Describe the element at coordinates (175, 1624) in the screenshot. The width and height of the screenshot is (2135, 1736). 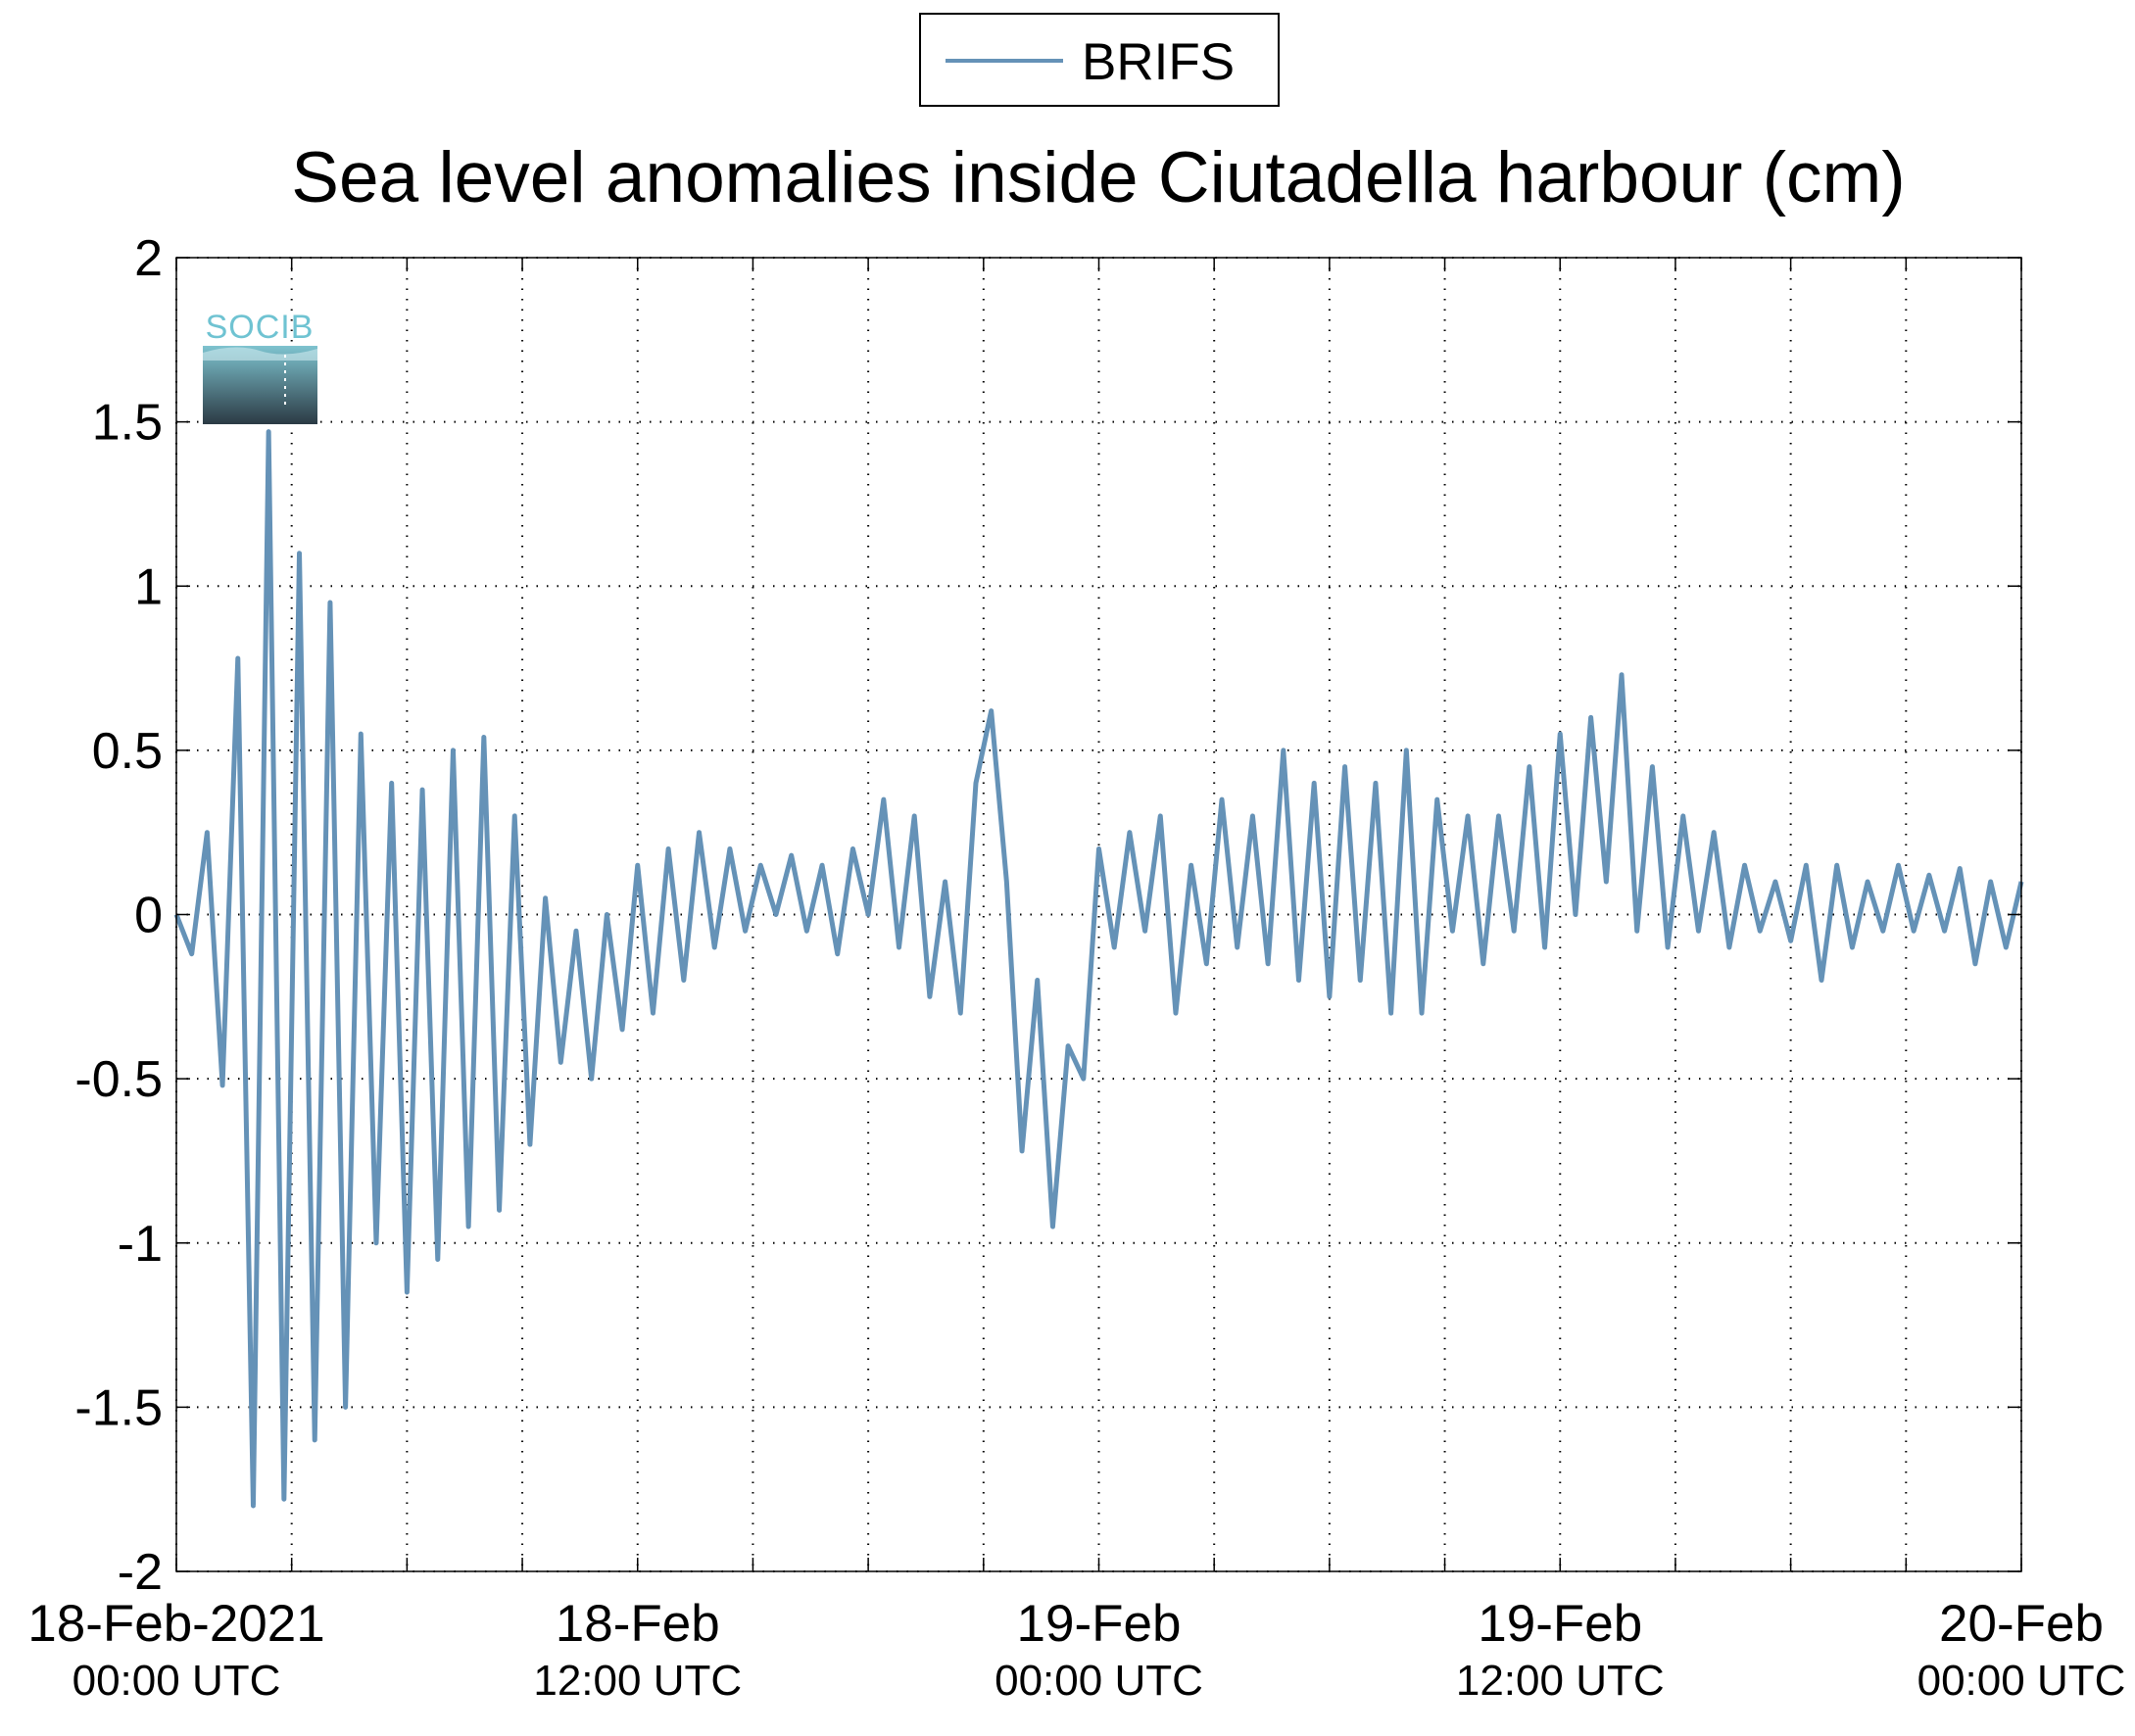
I see `x-tick-label: 18-Feb-2021` at that location.